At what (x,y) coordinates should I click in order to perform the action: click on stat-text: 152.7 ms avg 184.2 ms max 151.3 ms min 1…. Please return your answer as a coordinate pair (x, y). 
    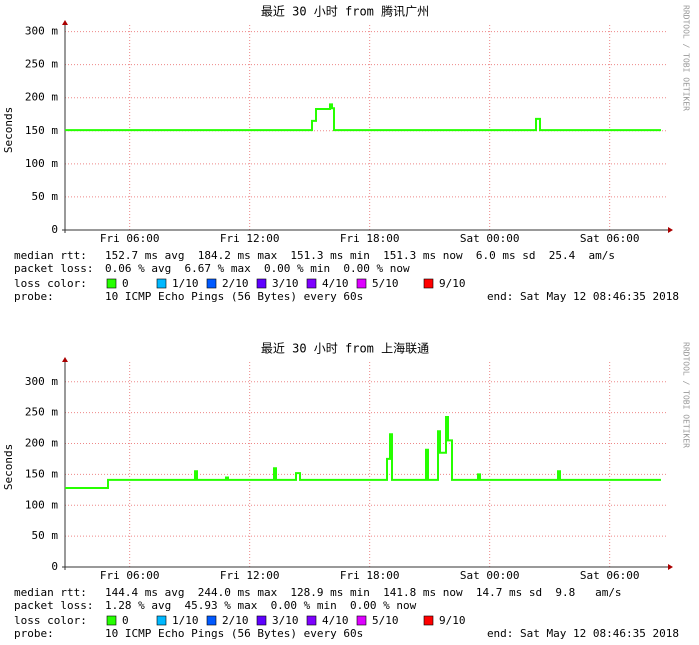
    Looking at the image, I should click on (360, 255).